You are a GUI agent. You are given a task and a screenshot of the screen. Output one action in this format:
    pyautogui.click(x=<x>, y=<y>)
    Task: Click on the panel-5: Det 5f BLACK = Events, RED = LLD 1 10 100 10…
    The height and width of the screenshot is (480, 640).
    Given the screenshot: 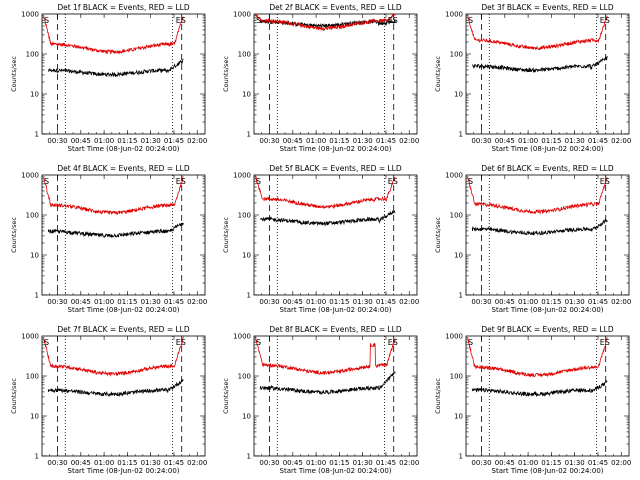 What is the action you would take?
    pyautogui.click(x=320, y=239)
    